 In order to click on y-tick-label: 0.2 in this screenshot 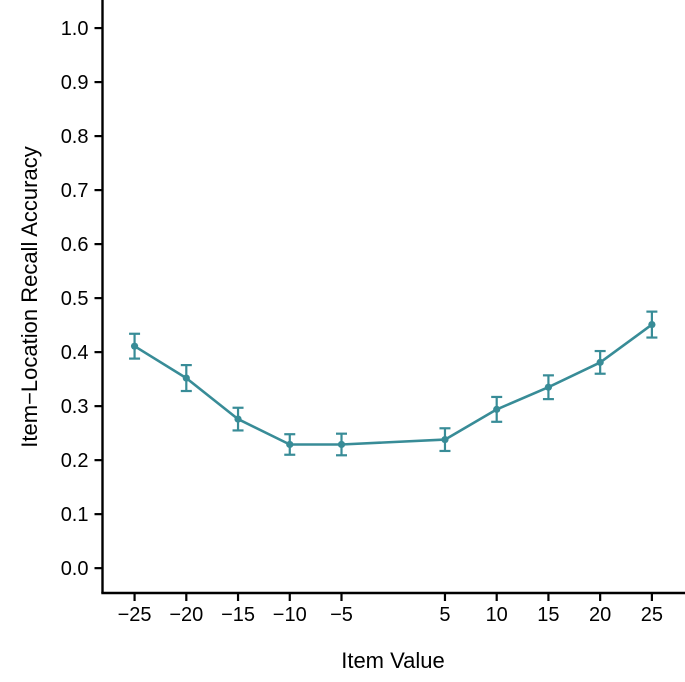, I will do `click(75, 461)`.